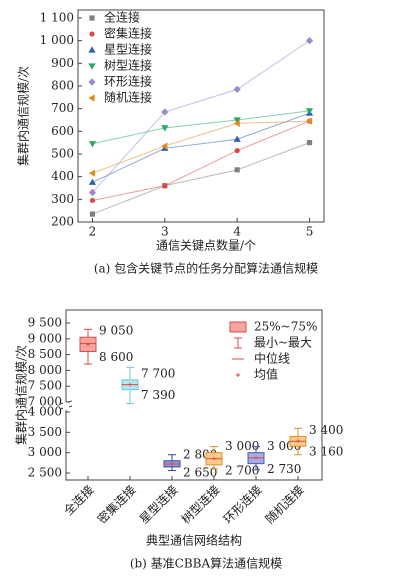  Describe the element at coordinates (165, 232) in the screenshot. I see `x-tick-label: 3` at that location.